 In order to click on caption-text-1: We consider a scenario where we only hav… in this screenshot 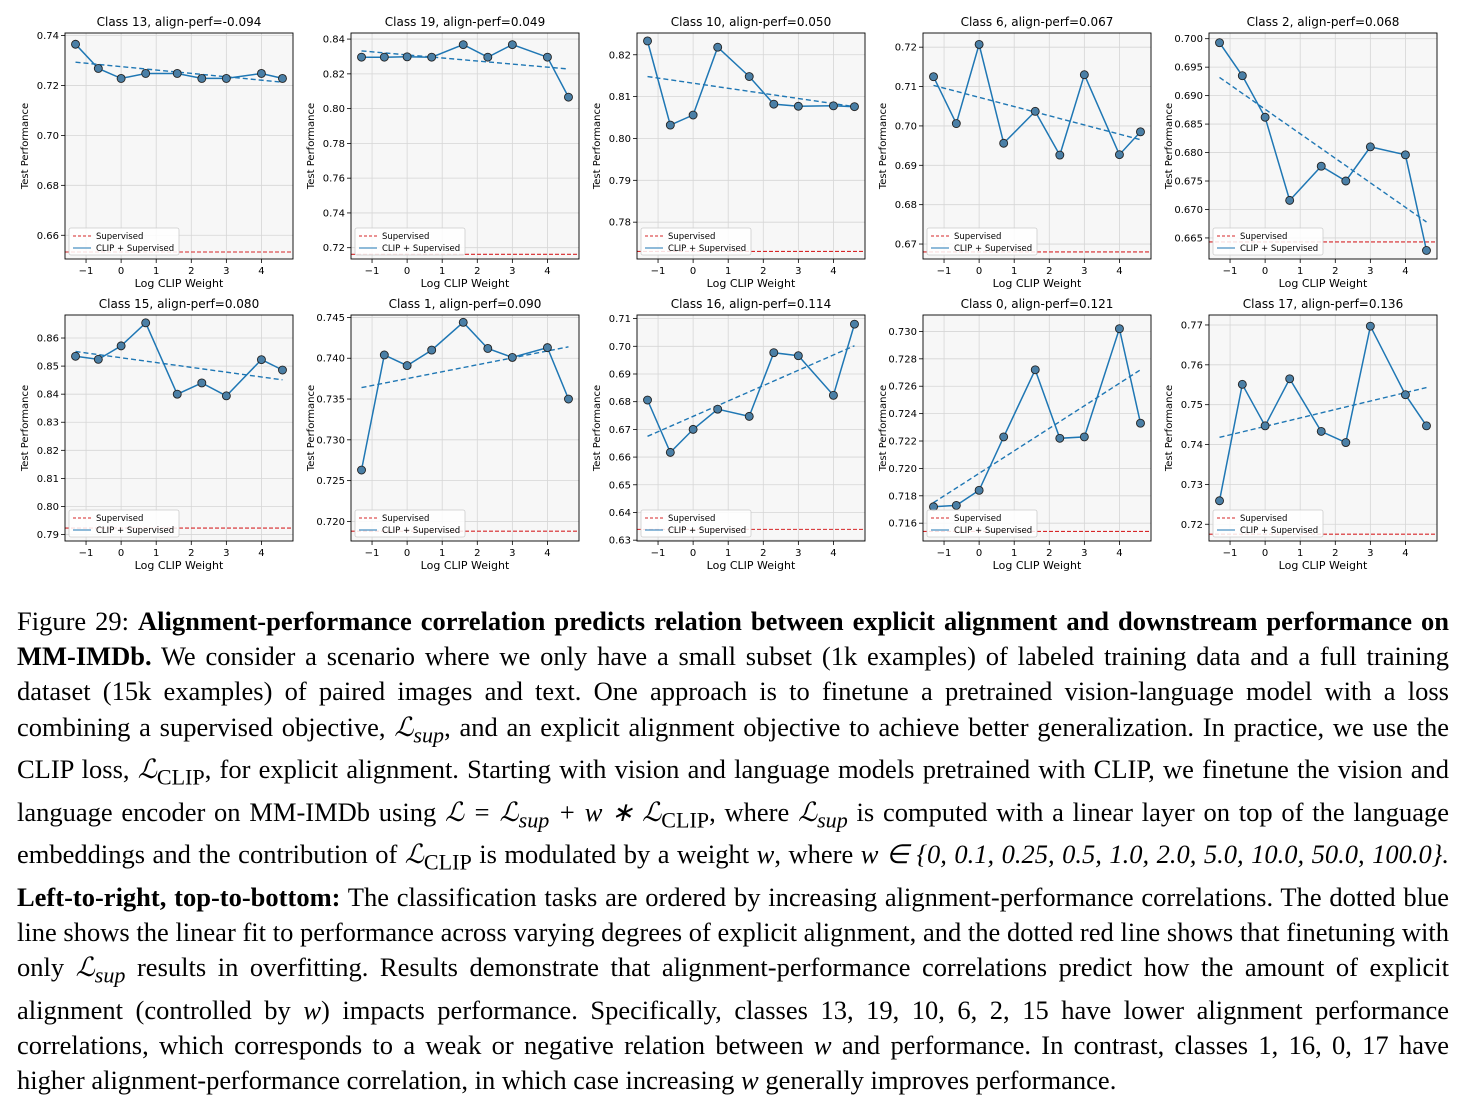, I will do `click(733, 691)`.